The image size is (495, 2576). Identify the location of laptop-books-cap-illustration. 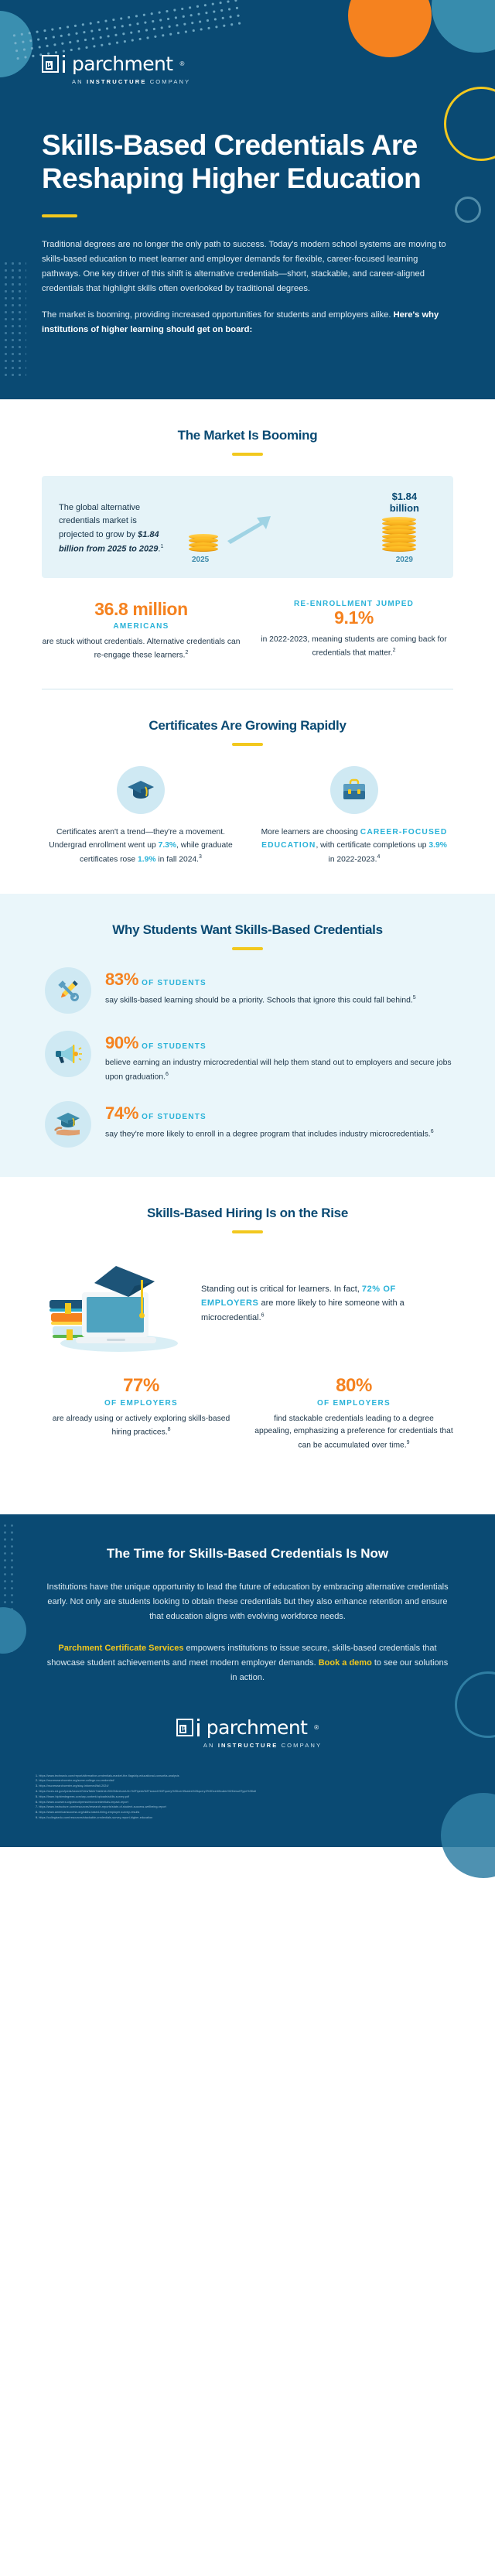
(116, 1303).